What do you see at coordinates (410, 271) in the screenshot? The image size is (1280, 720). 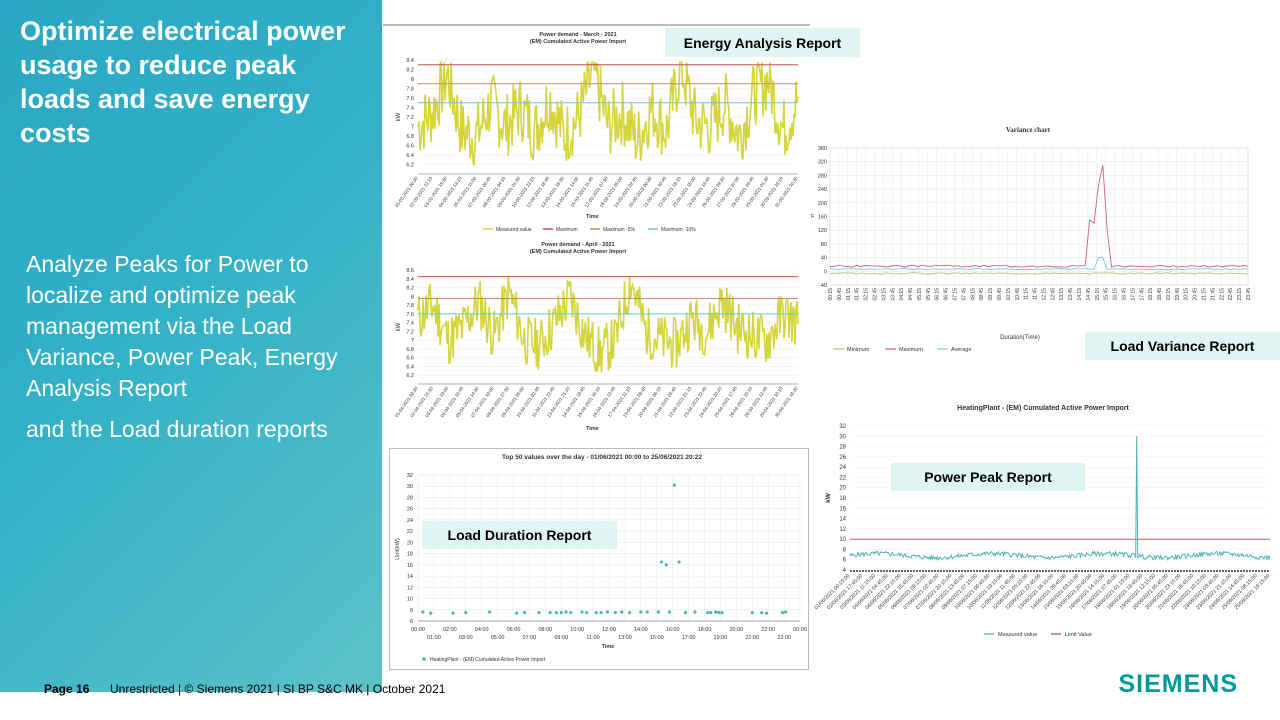 I see `y-tick-label: 8.6` at bounding box center [410, 271].